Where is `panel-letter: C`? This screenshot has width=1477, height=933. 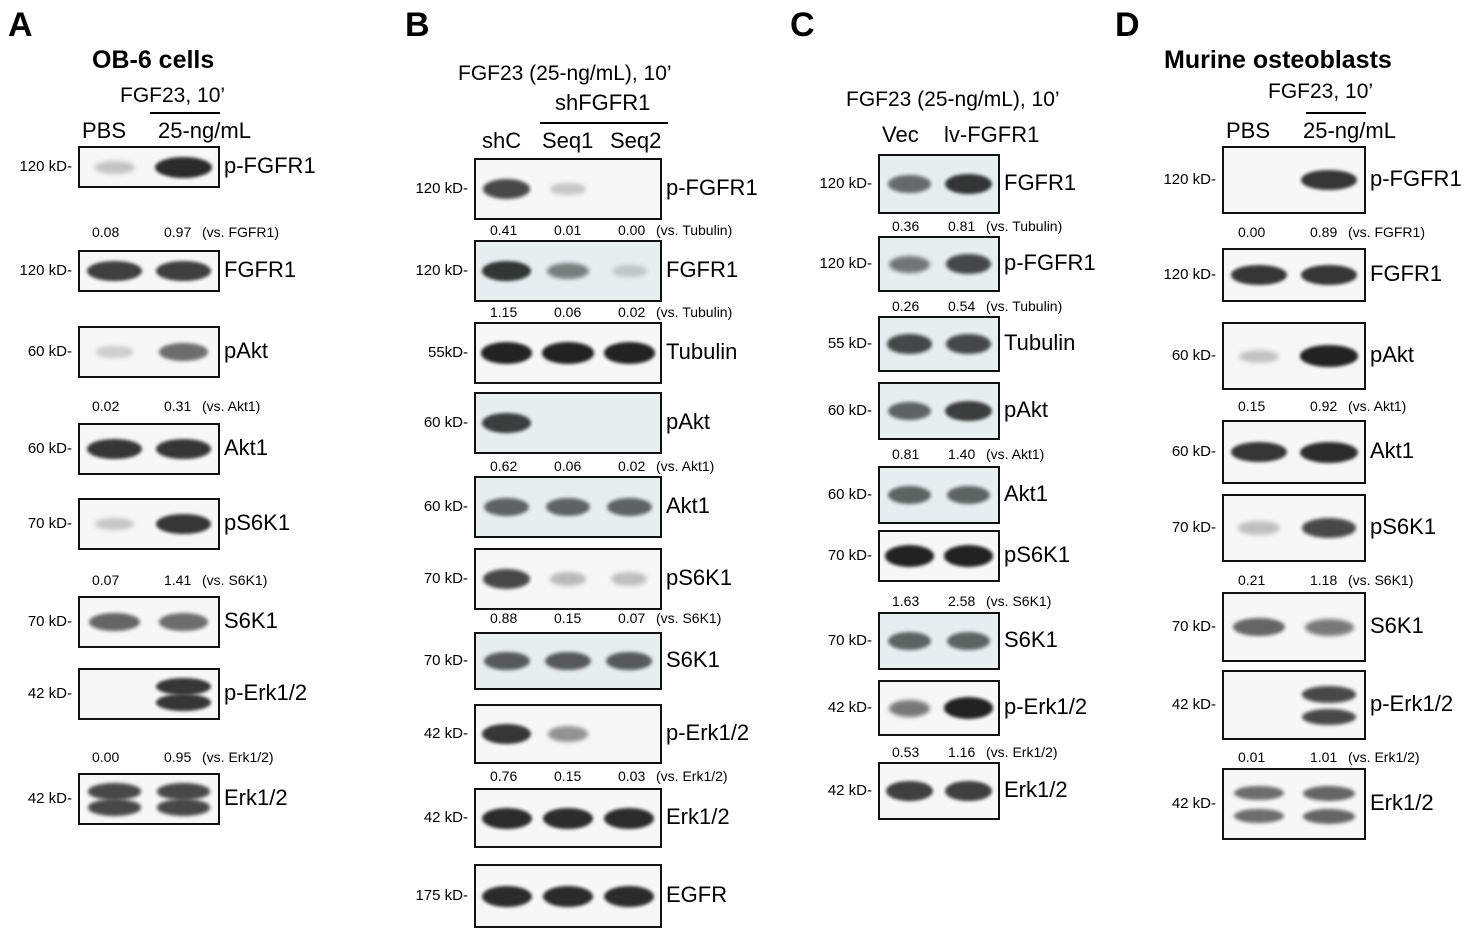 panel-letter: C is located at coordinates (802, 25).